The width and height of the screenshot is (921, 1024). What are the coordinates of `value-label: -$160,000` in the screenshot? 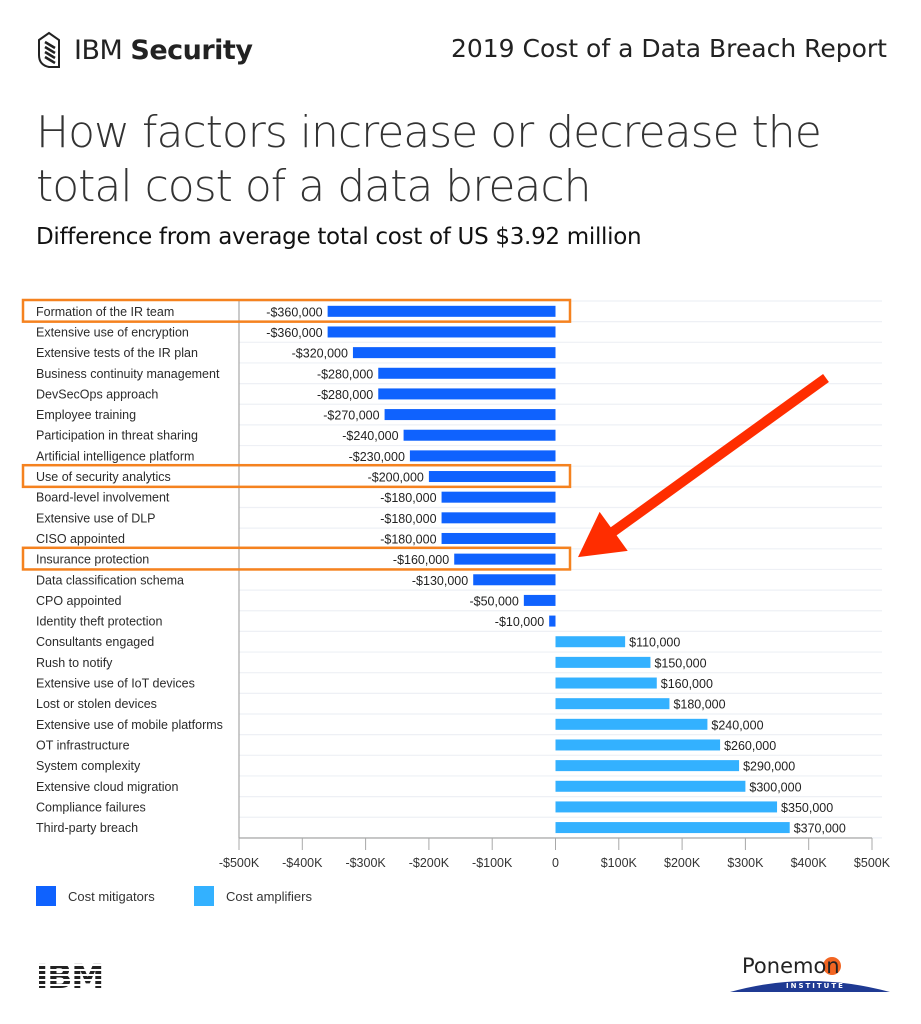 It's located at (421, 560).